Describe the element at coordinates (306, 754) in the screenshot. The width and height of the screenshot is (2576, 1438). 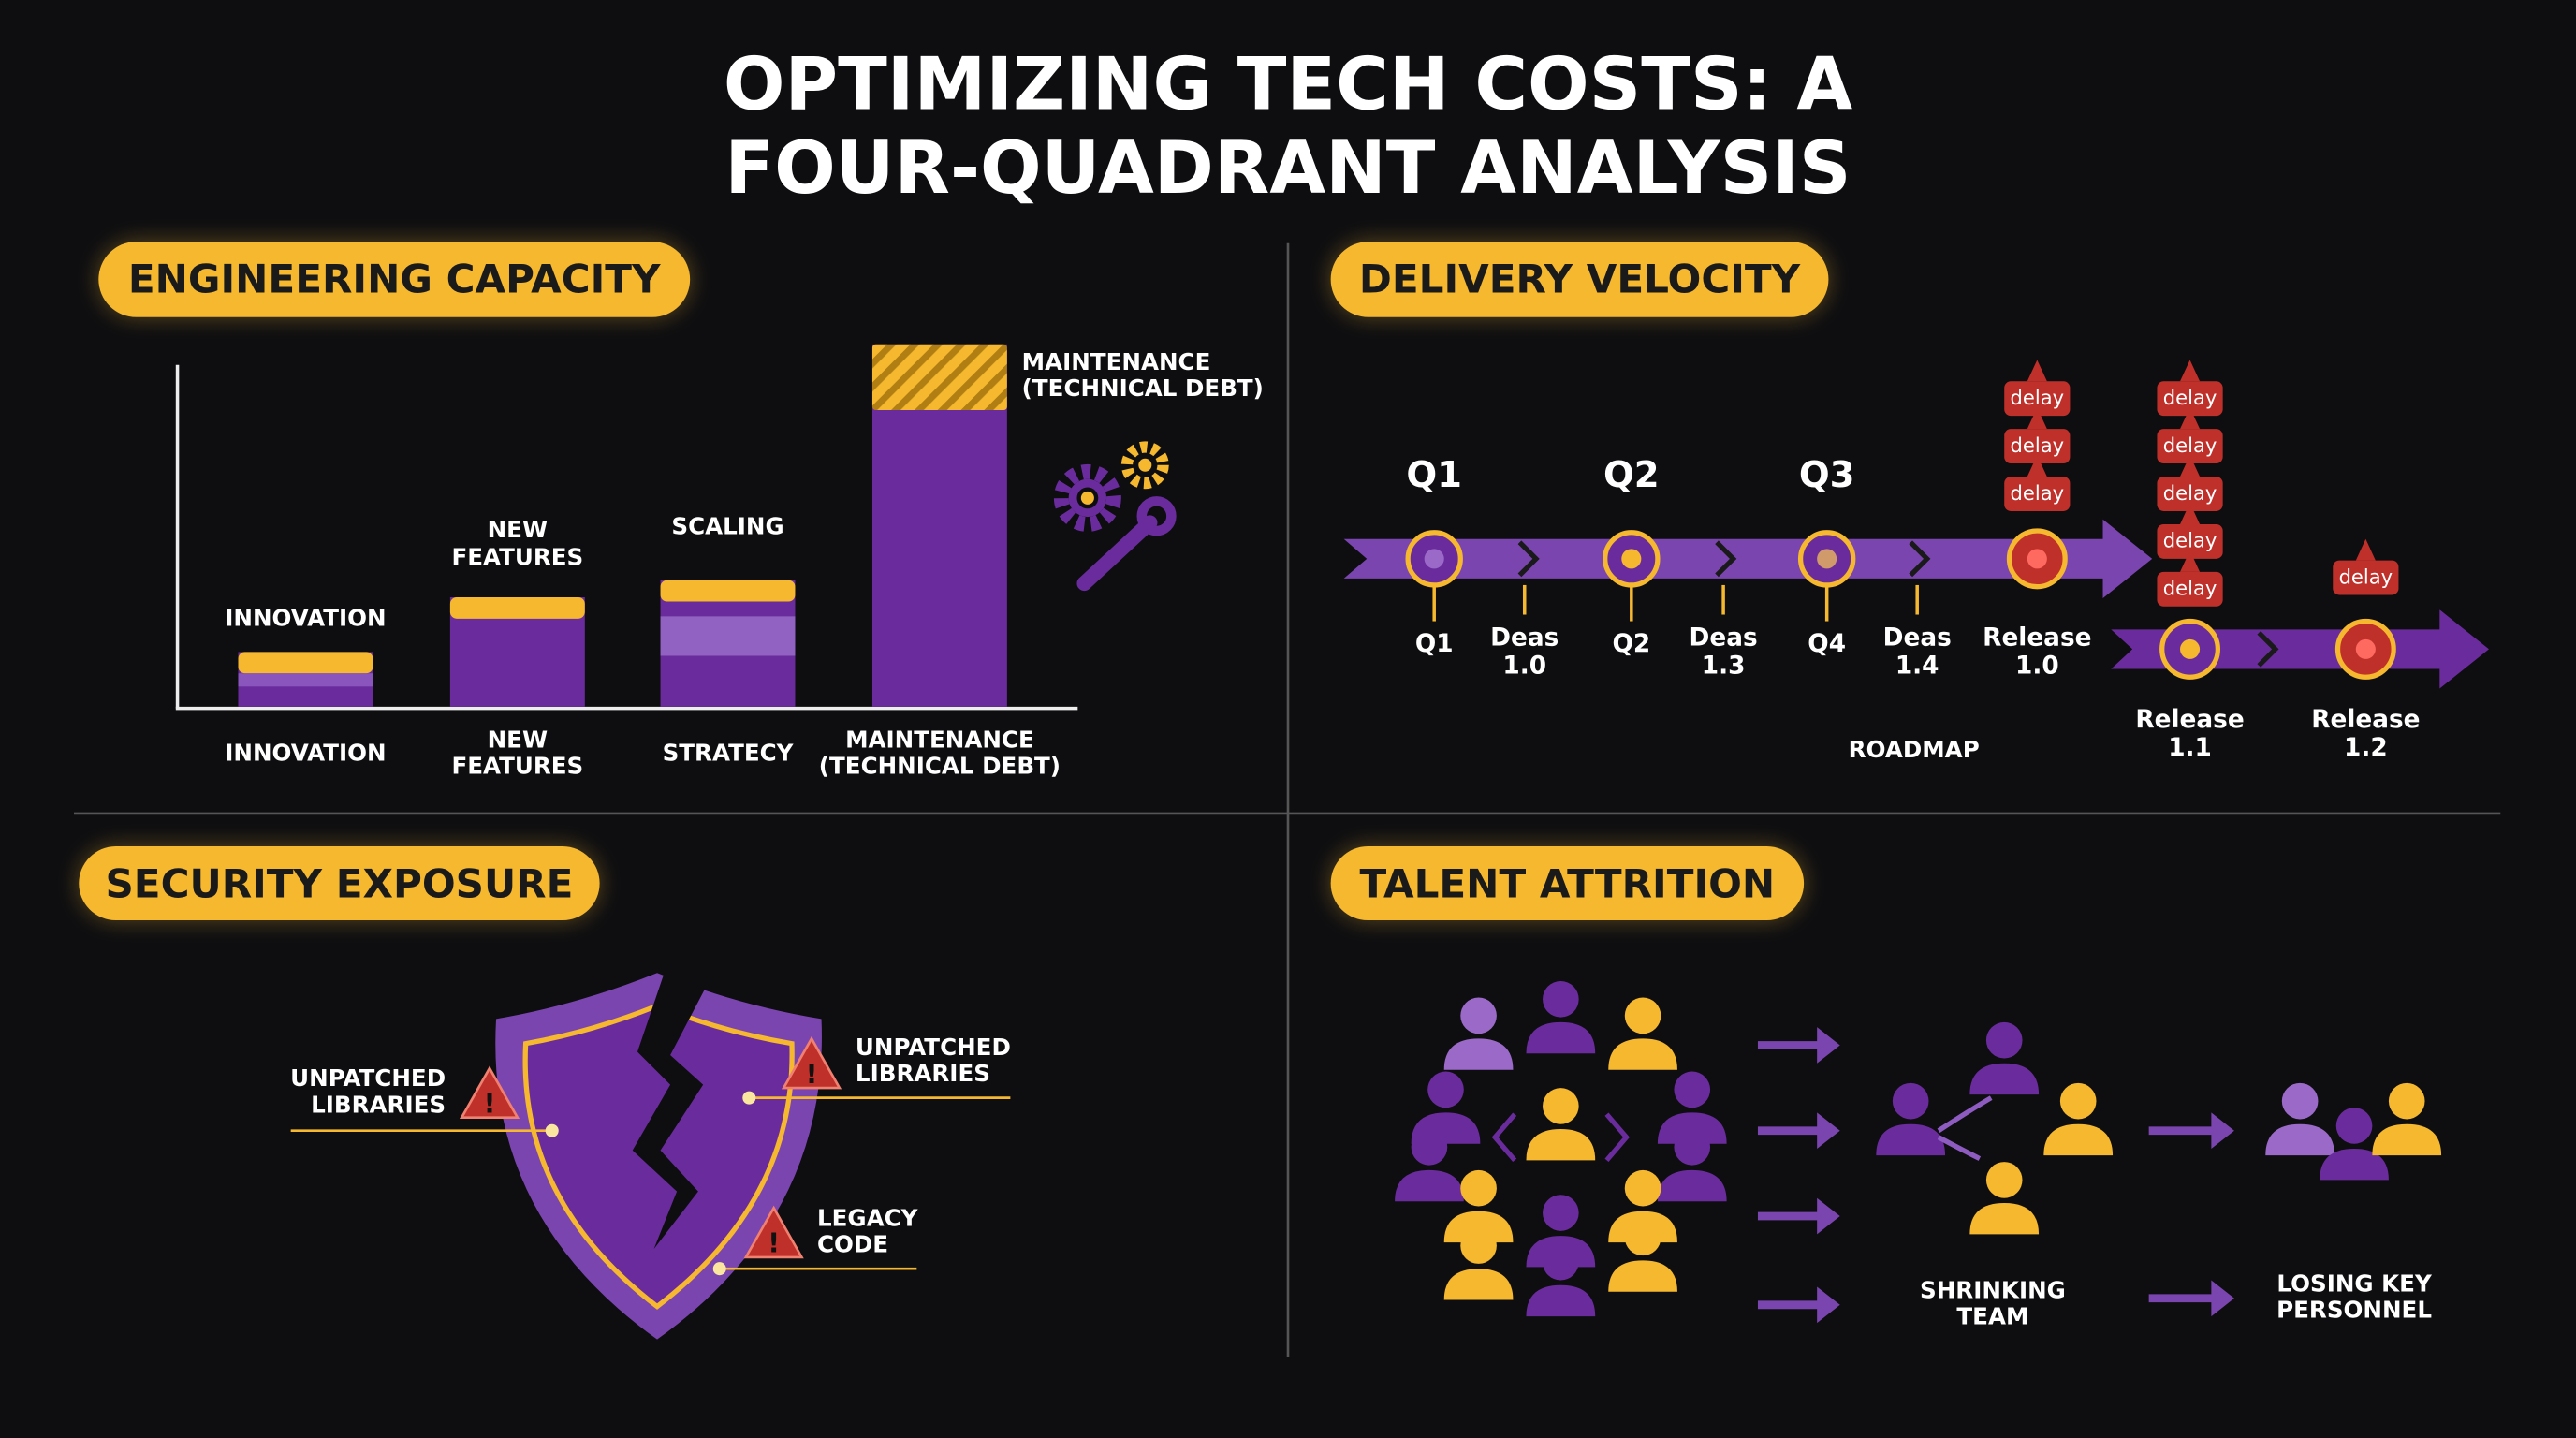
I see `x-tick-label: INNOVATION` at that location.